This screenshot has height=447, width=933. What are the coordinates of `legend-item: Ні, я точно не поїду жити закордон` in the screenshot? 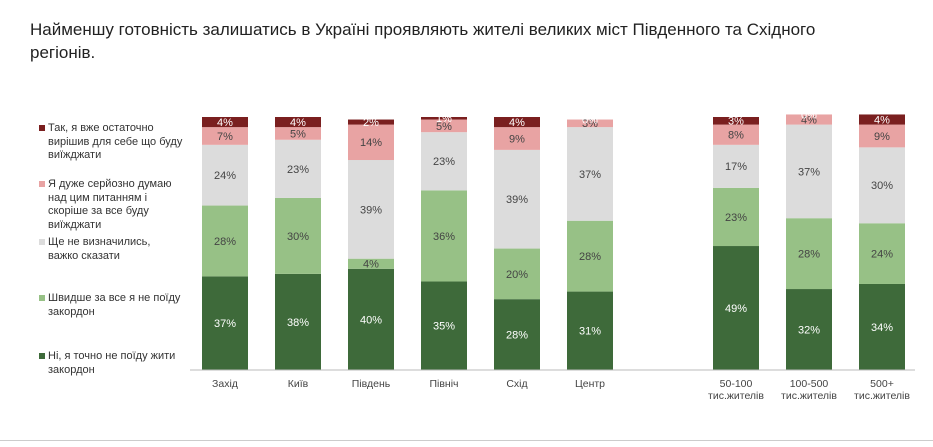 It's located at (111, 363).